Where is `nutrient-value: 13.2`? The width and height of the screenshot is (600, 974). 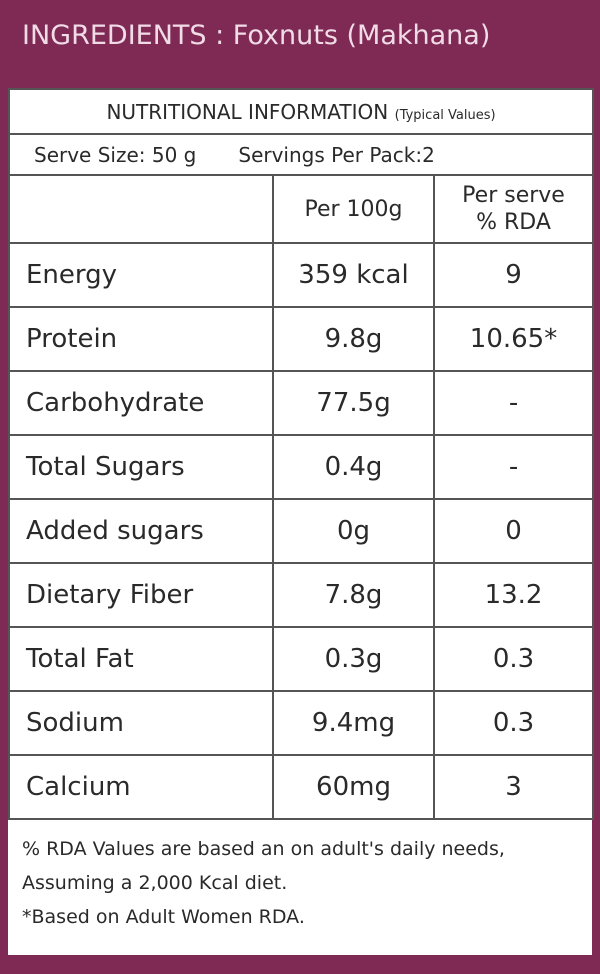
nutrient-value: 13.2 is located at coordinates (513, 595).